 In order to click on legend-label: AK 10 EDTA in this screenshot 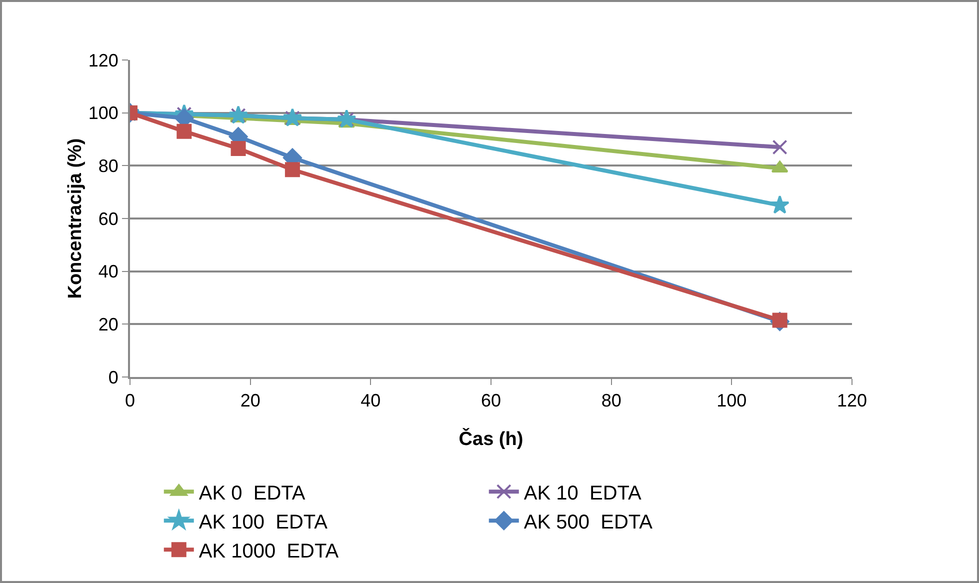, I will do `click(583, 493)`.